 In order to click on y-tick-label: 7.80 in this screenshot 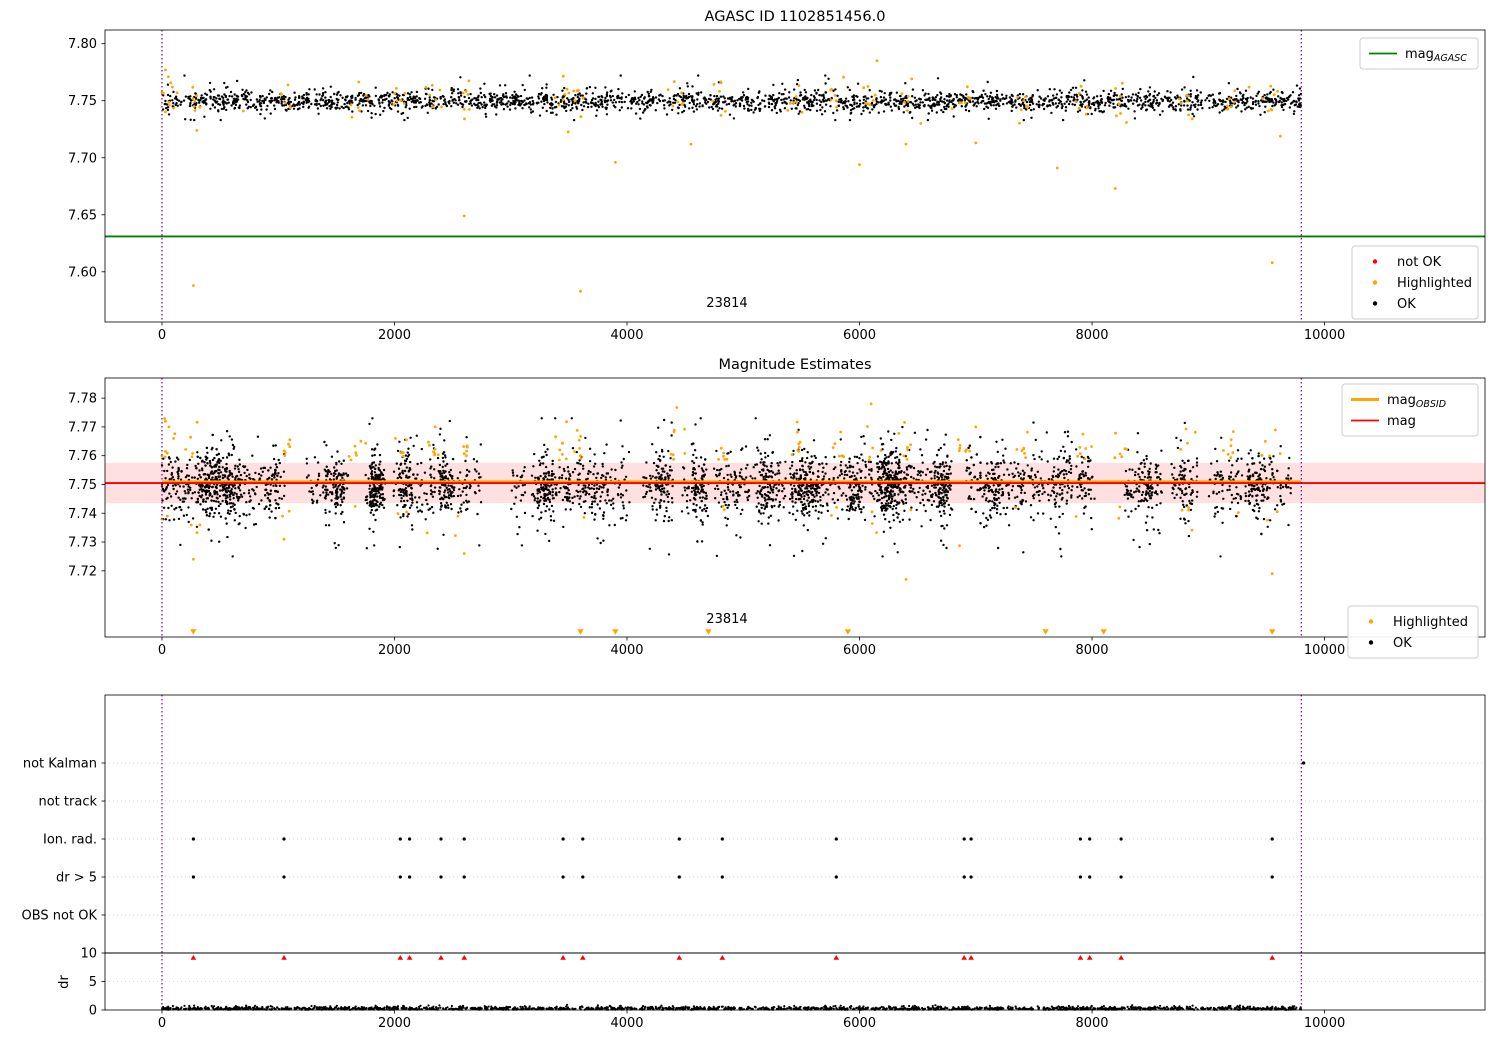, I will do `click(82, 44)`.